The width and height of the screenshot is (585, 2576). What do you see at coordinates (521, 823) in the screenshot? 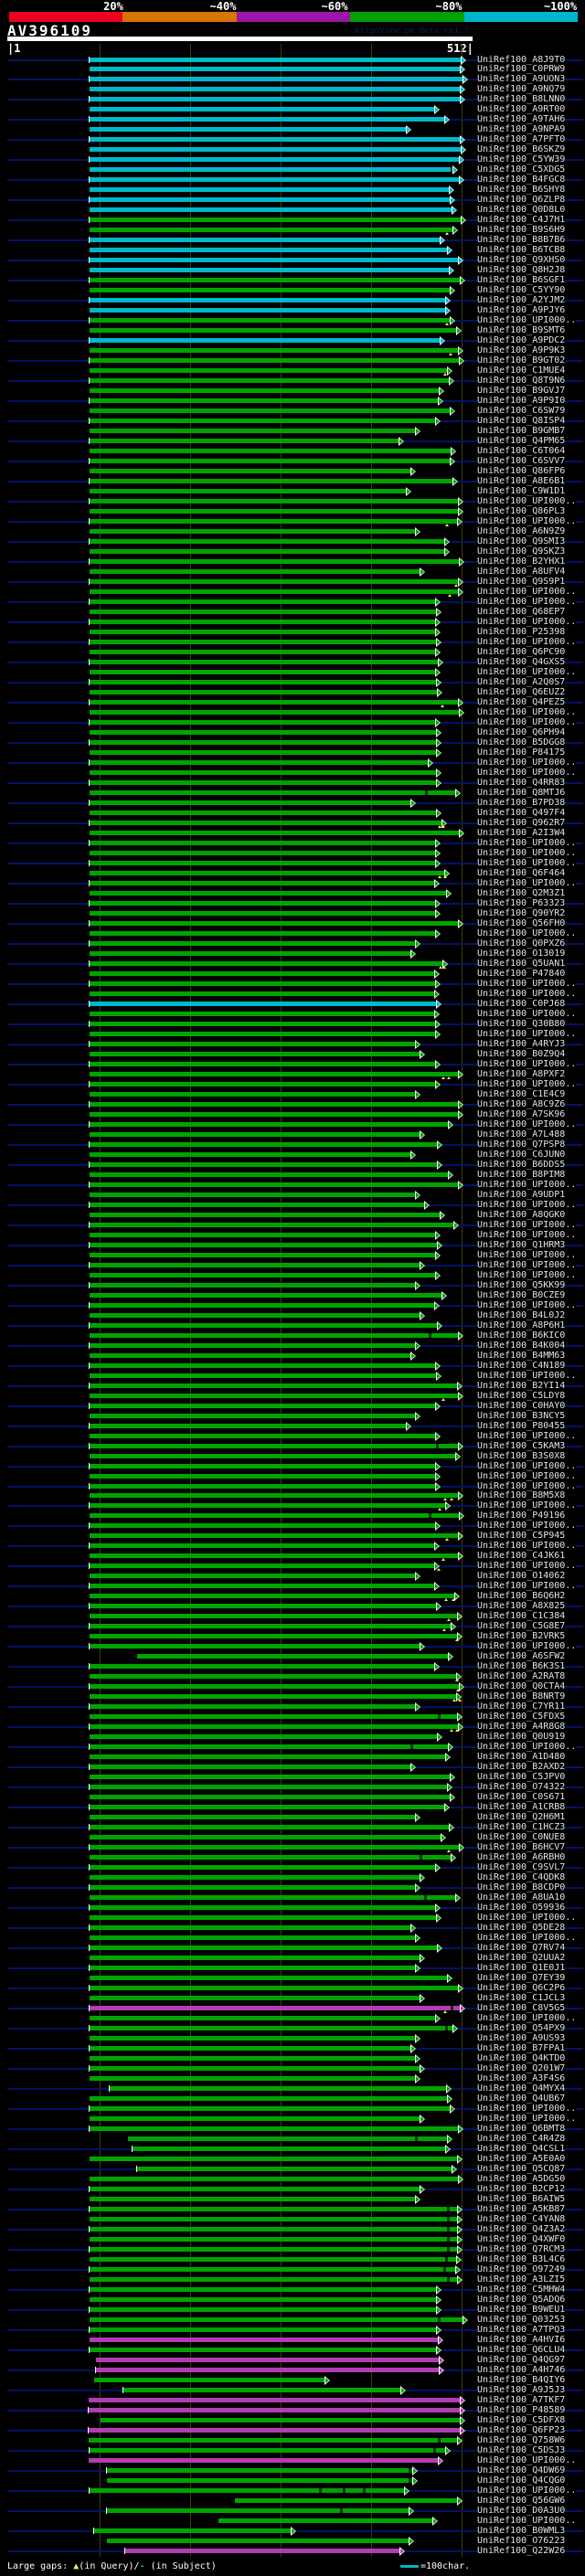
I see `hit-label: UniRef100_Q962R7` at bounding box center [521, 823].